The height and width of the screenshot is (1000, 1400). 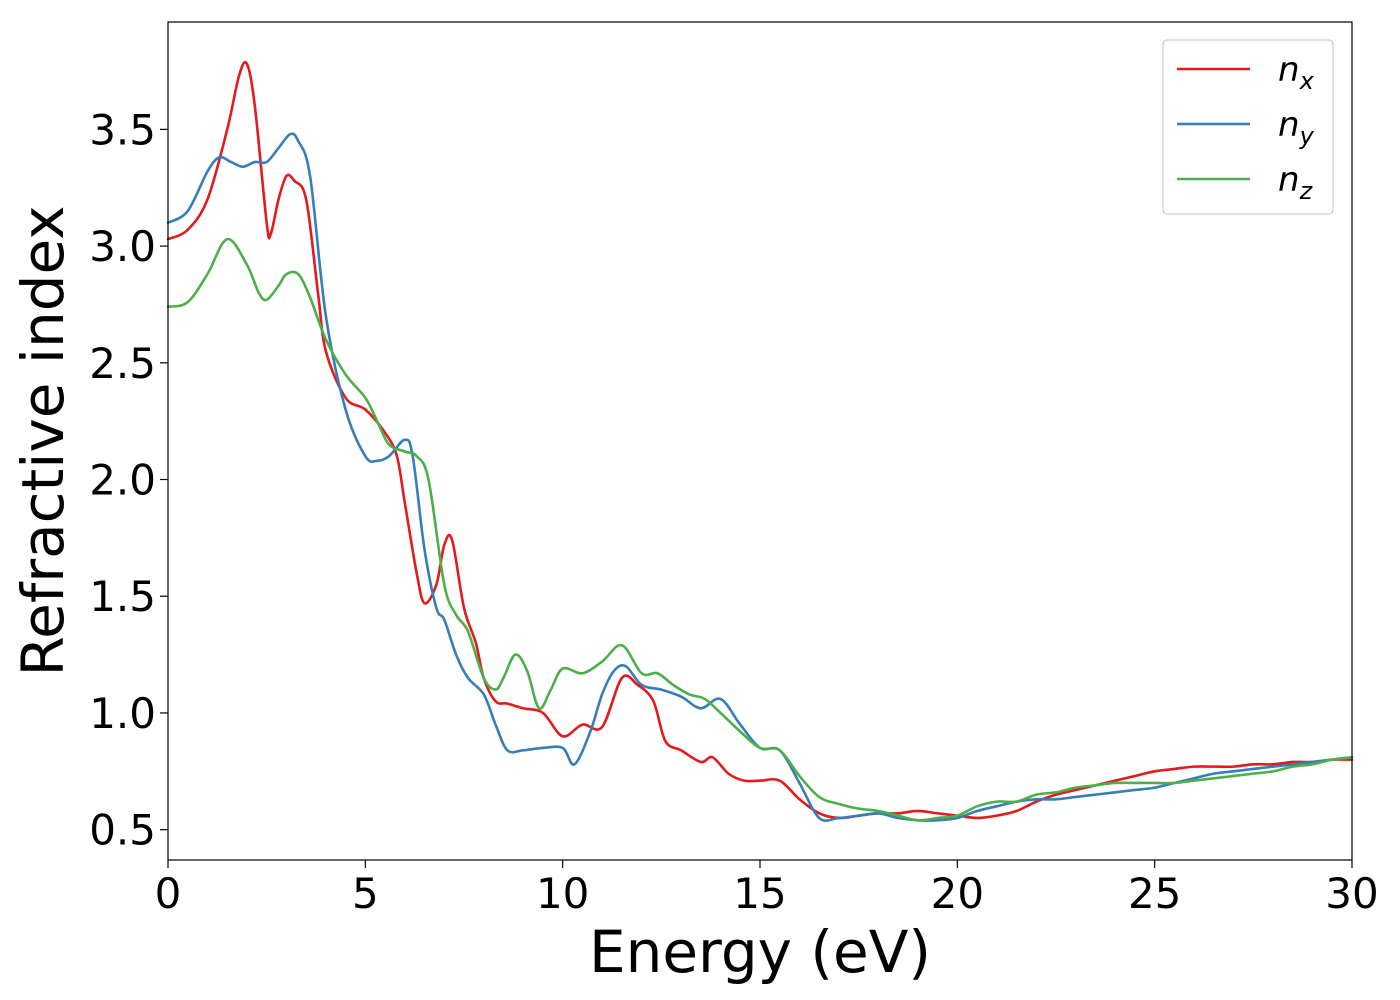 What do you see at coordinates (122, 596) in the screenshot?
I see `y-tick-label: 1.5` at bounding box center [122, 596].